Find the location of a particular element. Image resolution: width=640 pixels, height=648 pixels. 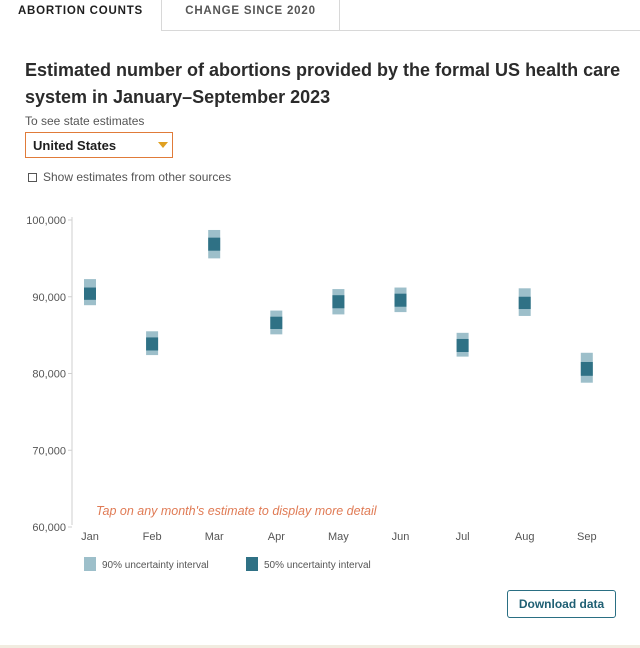

bottom-divider is located at coordinates (320, 646).